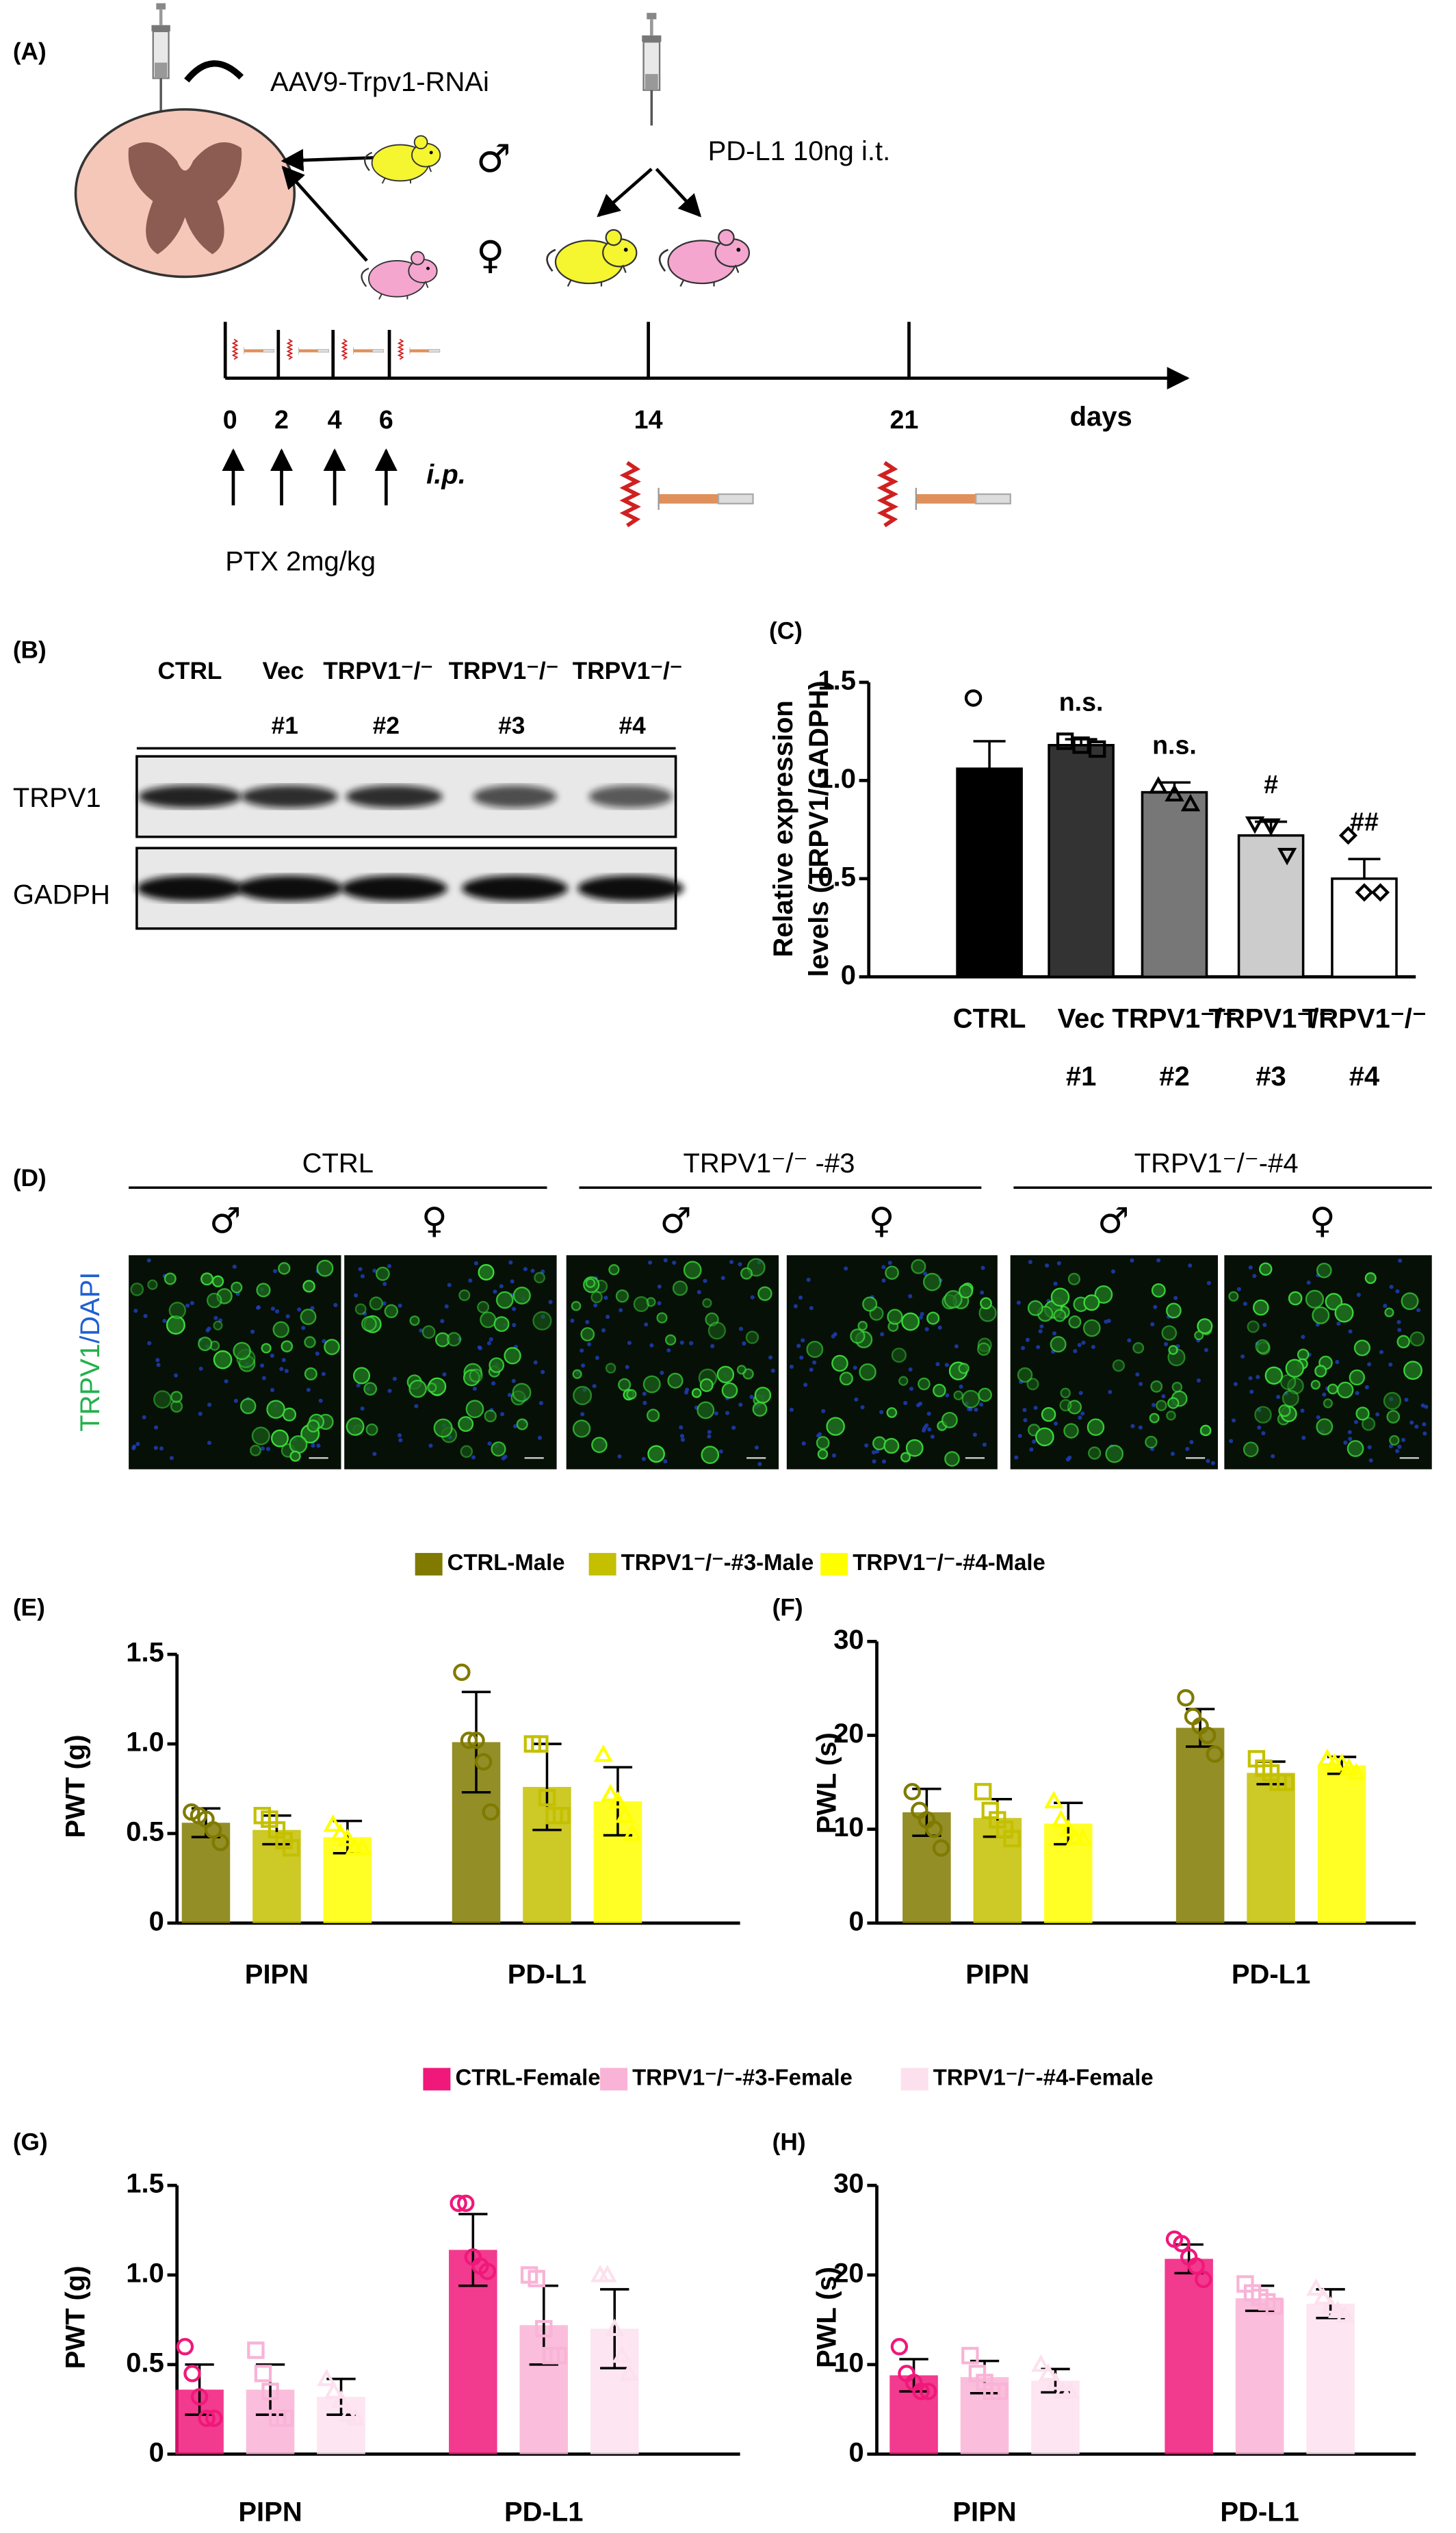 The image size is (1456, 2533). What do you see at coordinates (1174, 885) in the screenshot?
I see `bar` at bounding box center [1174, 885].